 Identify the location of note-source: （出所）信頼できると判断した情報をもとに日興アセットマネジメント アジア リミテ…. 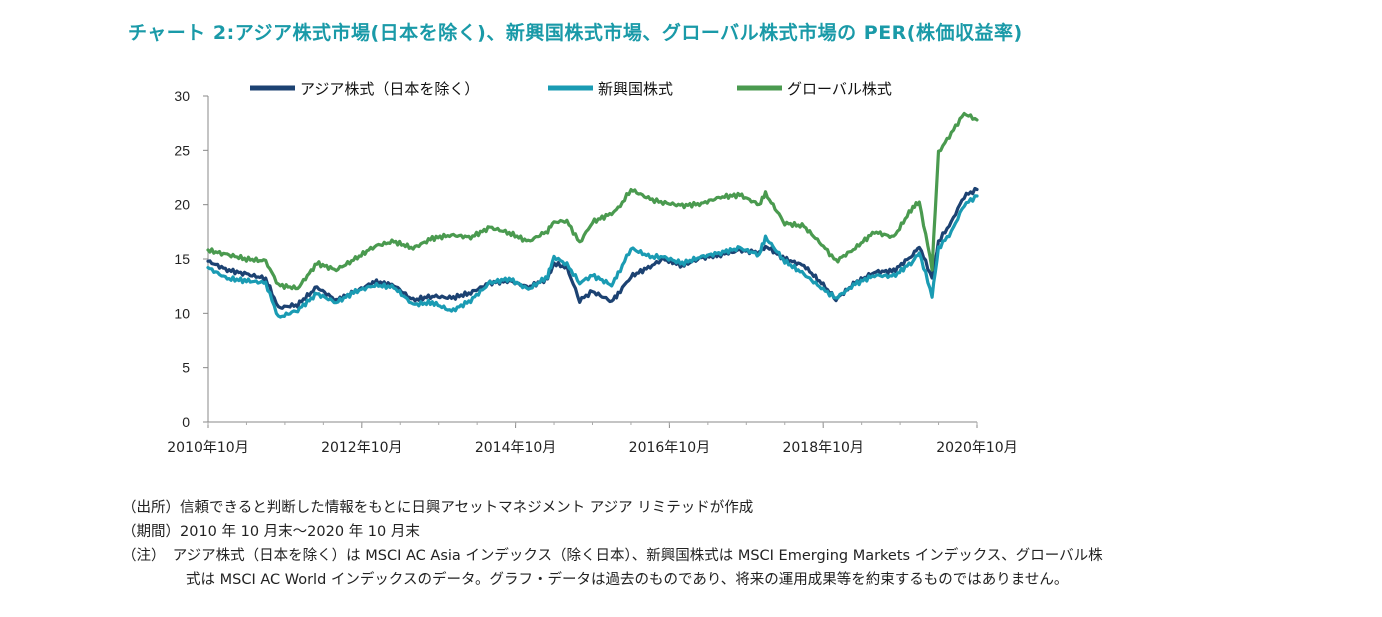
(438, 508).